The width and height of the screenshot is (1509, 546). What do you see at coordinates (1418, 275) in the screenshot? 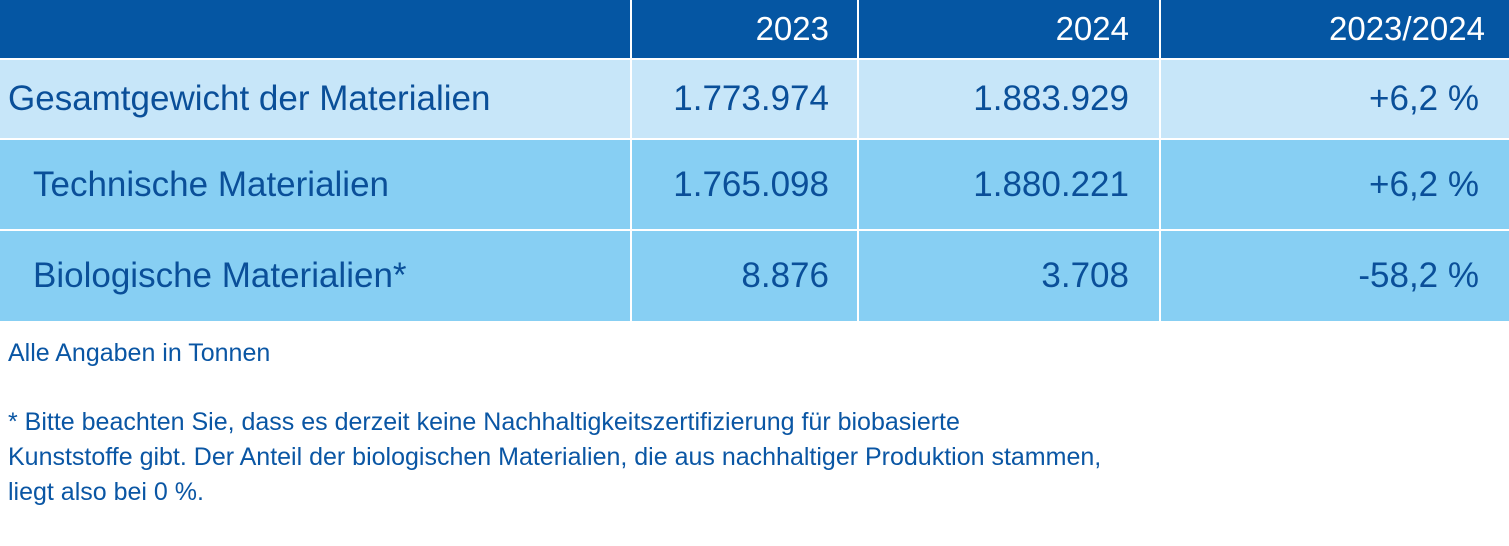
I see `row-value-change: -58,2 %` at bounding box center [1418, 275].